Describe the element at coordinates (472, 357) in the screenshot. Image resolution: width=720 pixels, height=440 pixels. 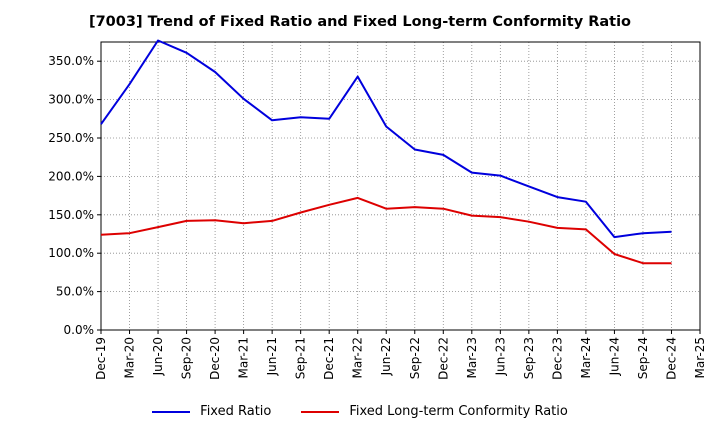
I see `x-tick-label: Mar-23` at that location.